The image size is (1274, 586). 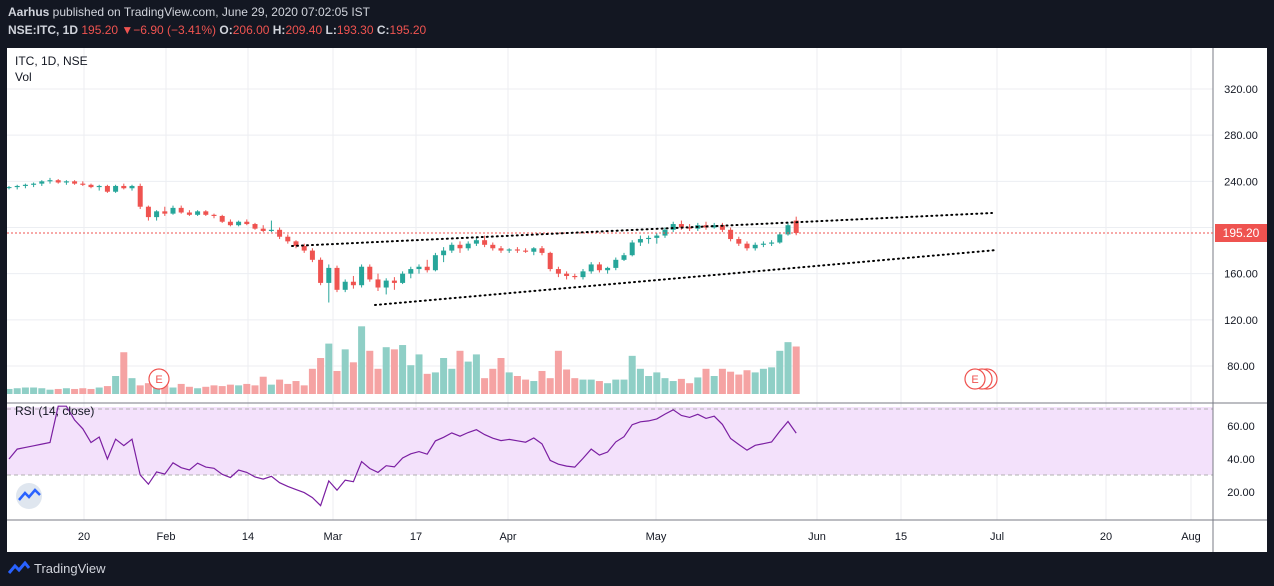 I want to click on lower-trendline, so click(x=686, y=277).